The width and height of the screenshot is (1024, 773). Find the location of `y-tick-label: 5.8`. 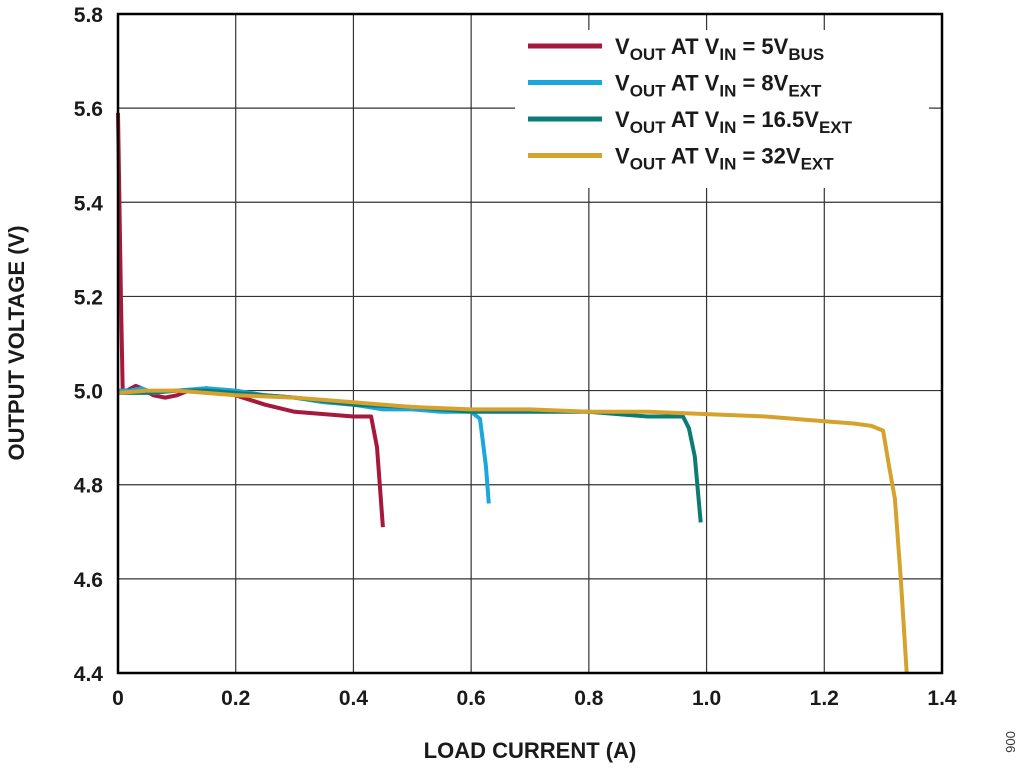

y-tick-label: 5.8 is located at coordinates (89, 15).